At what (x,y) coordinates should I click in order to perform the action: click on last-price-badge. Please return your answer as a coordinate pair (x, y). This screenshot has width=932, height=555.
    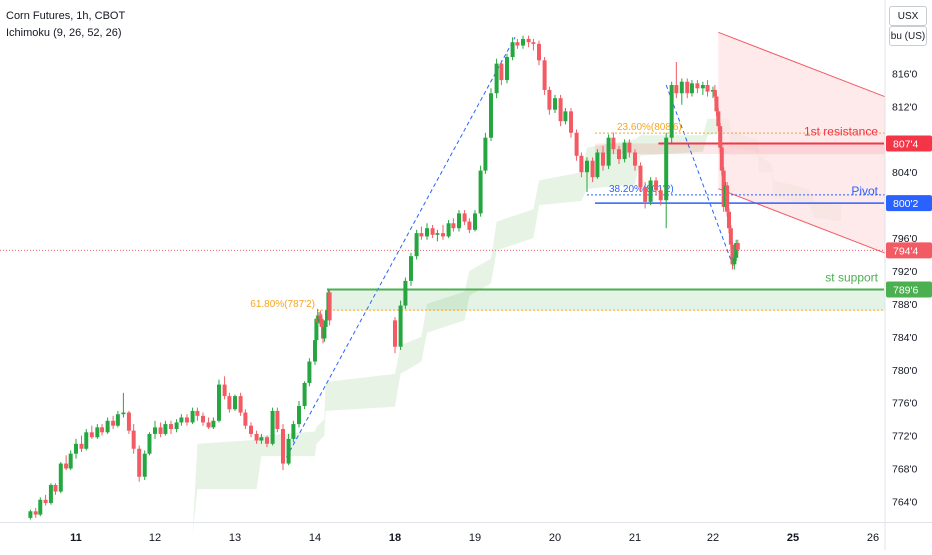
    Looking at the image, I should click on (909, 250).